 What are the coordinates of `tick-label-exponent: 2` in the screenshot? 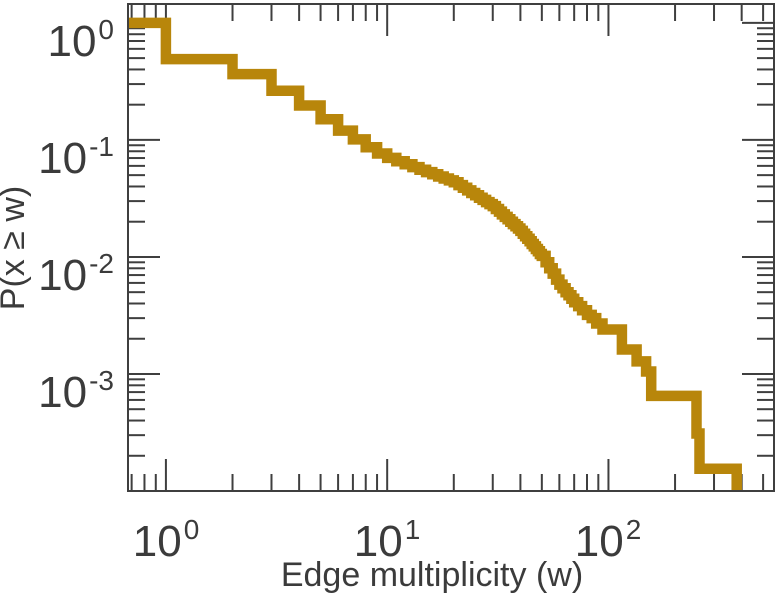 It's located at (633, 529).